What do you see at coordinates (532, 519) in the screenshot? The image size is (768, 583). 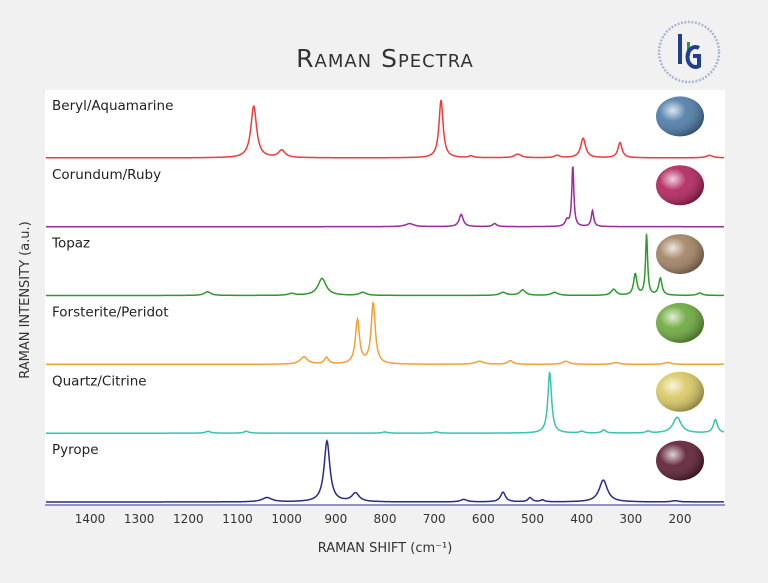 I see `x-tick-label: 500` at bounding box center [532, 519].